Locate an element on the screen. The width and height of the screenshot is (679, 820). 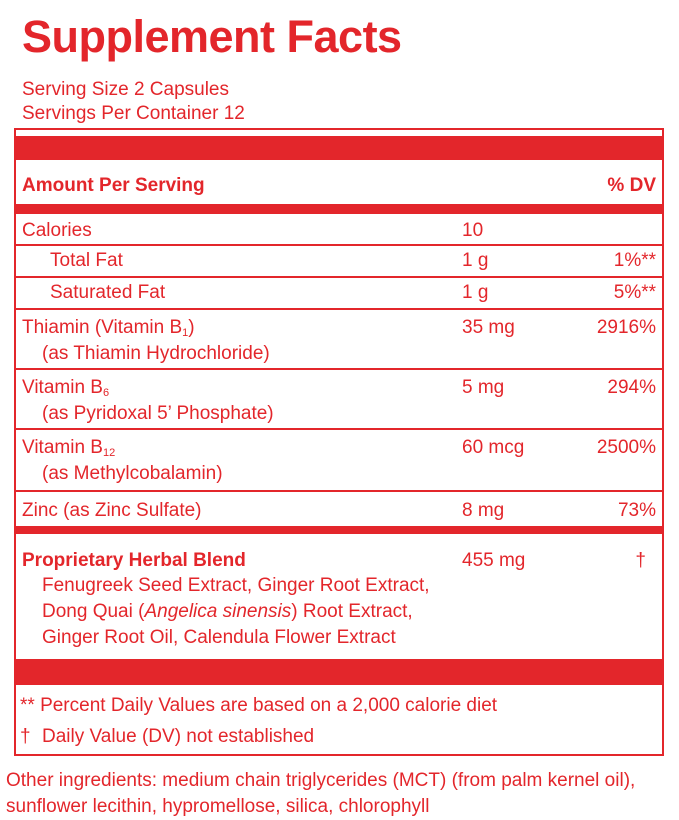
saturated-fat-dv: 5%** is located at coordinates (634, 292).